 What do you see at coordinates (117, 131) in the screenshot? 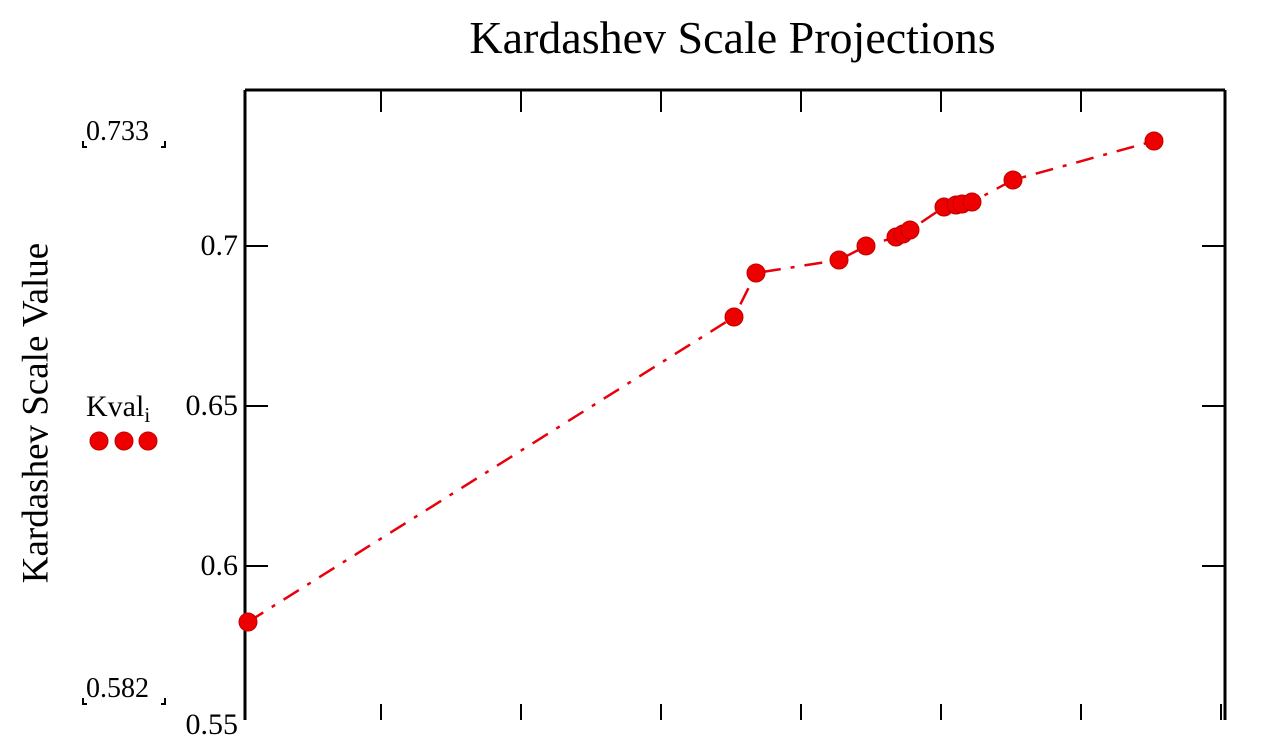
I see `y-upper-limit-label: 0.733` at bounding box center [117, 131].